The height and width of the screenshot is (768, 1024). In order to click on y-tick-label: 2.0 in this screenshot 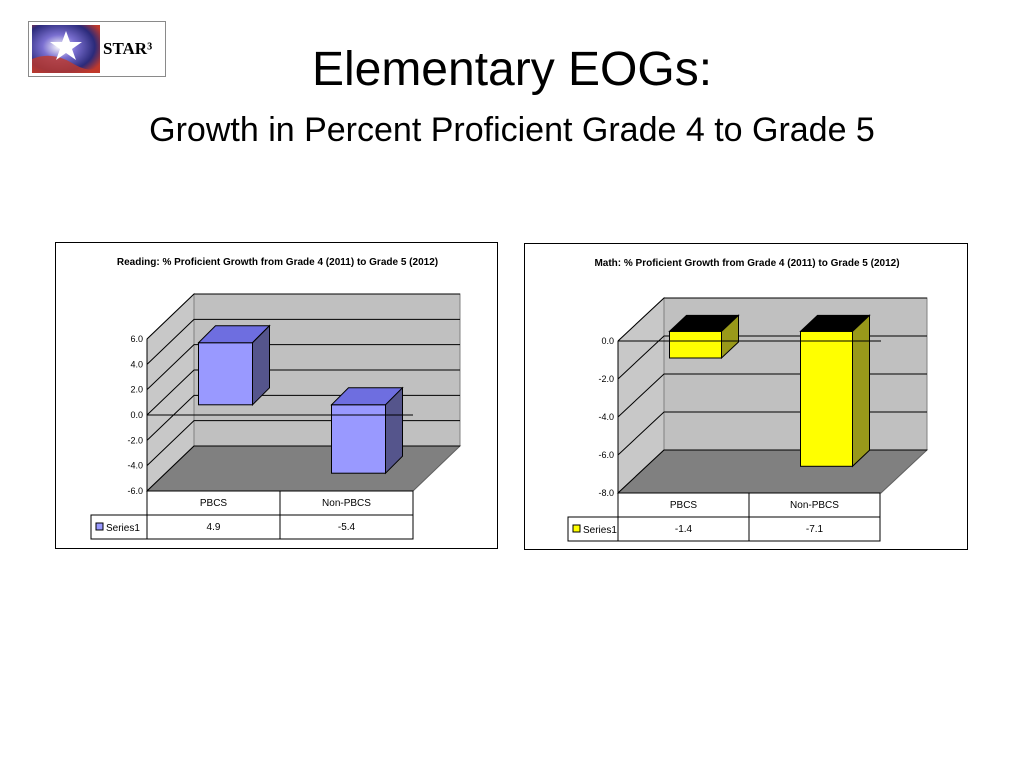, I will do `click(136, 390)`.